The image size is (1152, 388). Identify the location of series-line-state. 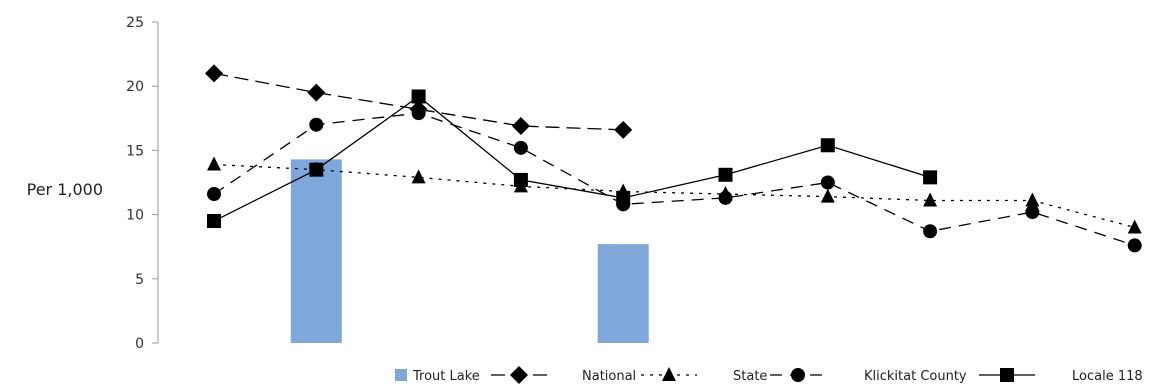
(674, 196).